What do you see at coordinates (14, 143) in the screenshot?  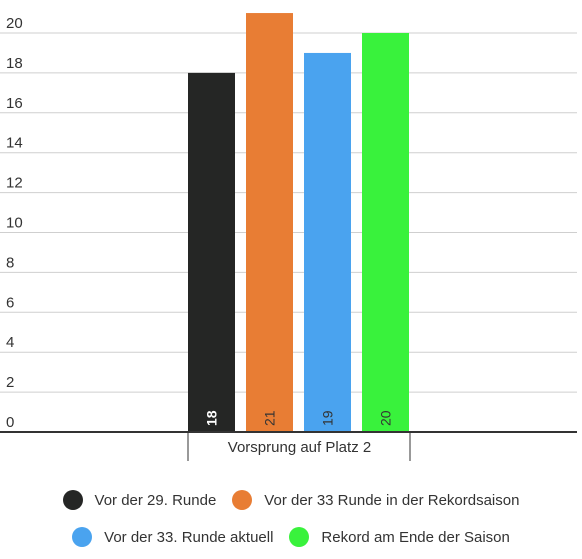 I see `y-tick-label: 14` at bounding box center [14, 143].